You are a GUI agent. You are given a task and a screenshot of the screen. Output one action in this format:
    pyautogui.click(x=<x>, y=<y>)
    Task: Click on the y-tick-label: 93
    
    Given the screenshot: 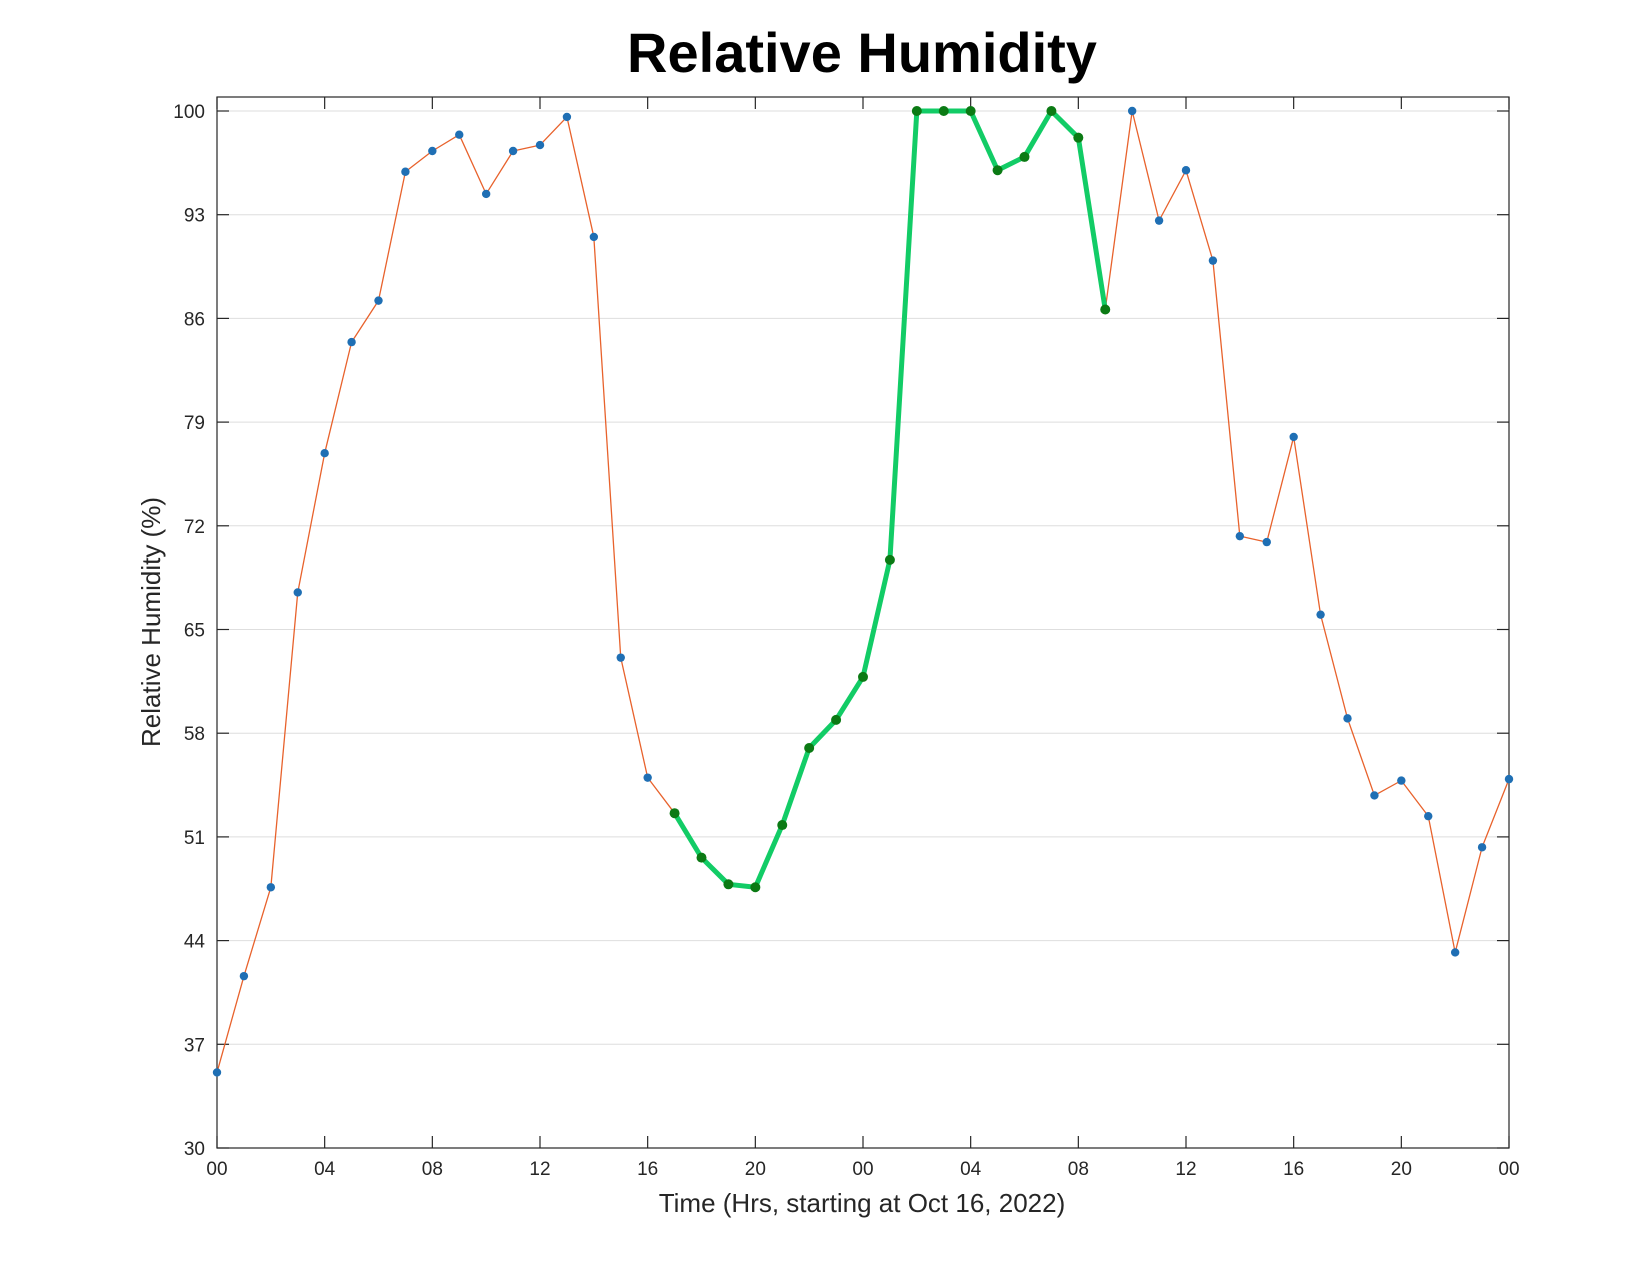 What is the action you would take?
    pyautogui.click(x=194, y=216)
    